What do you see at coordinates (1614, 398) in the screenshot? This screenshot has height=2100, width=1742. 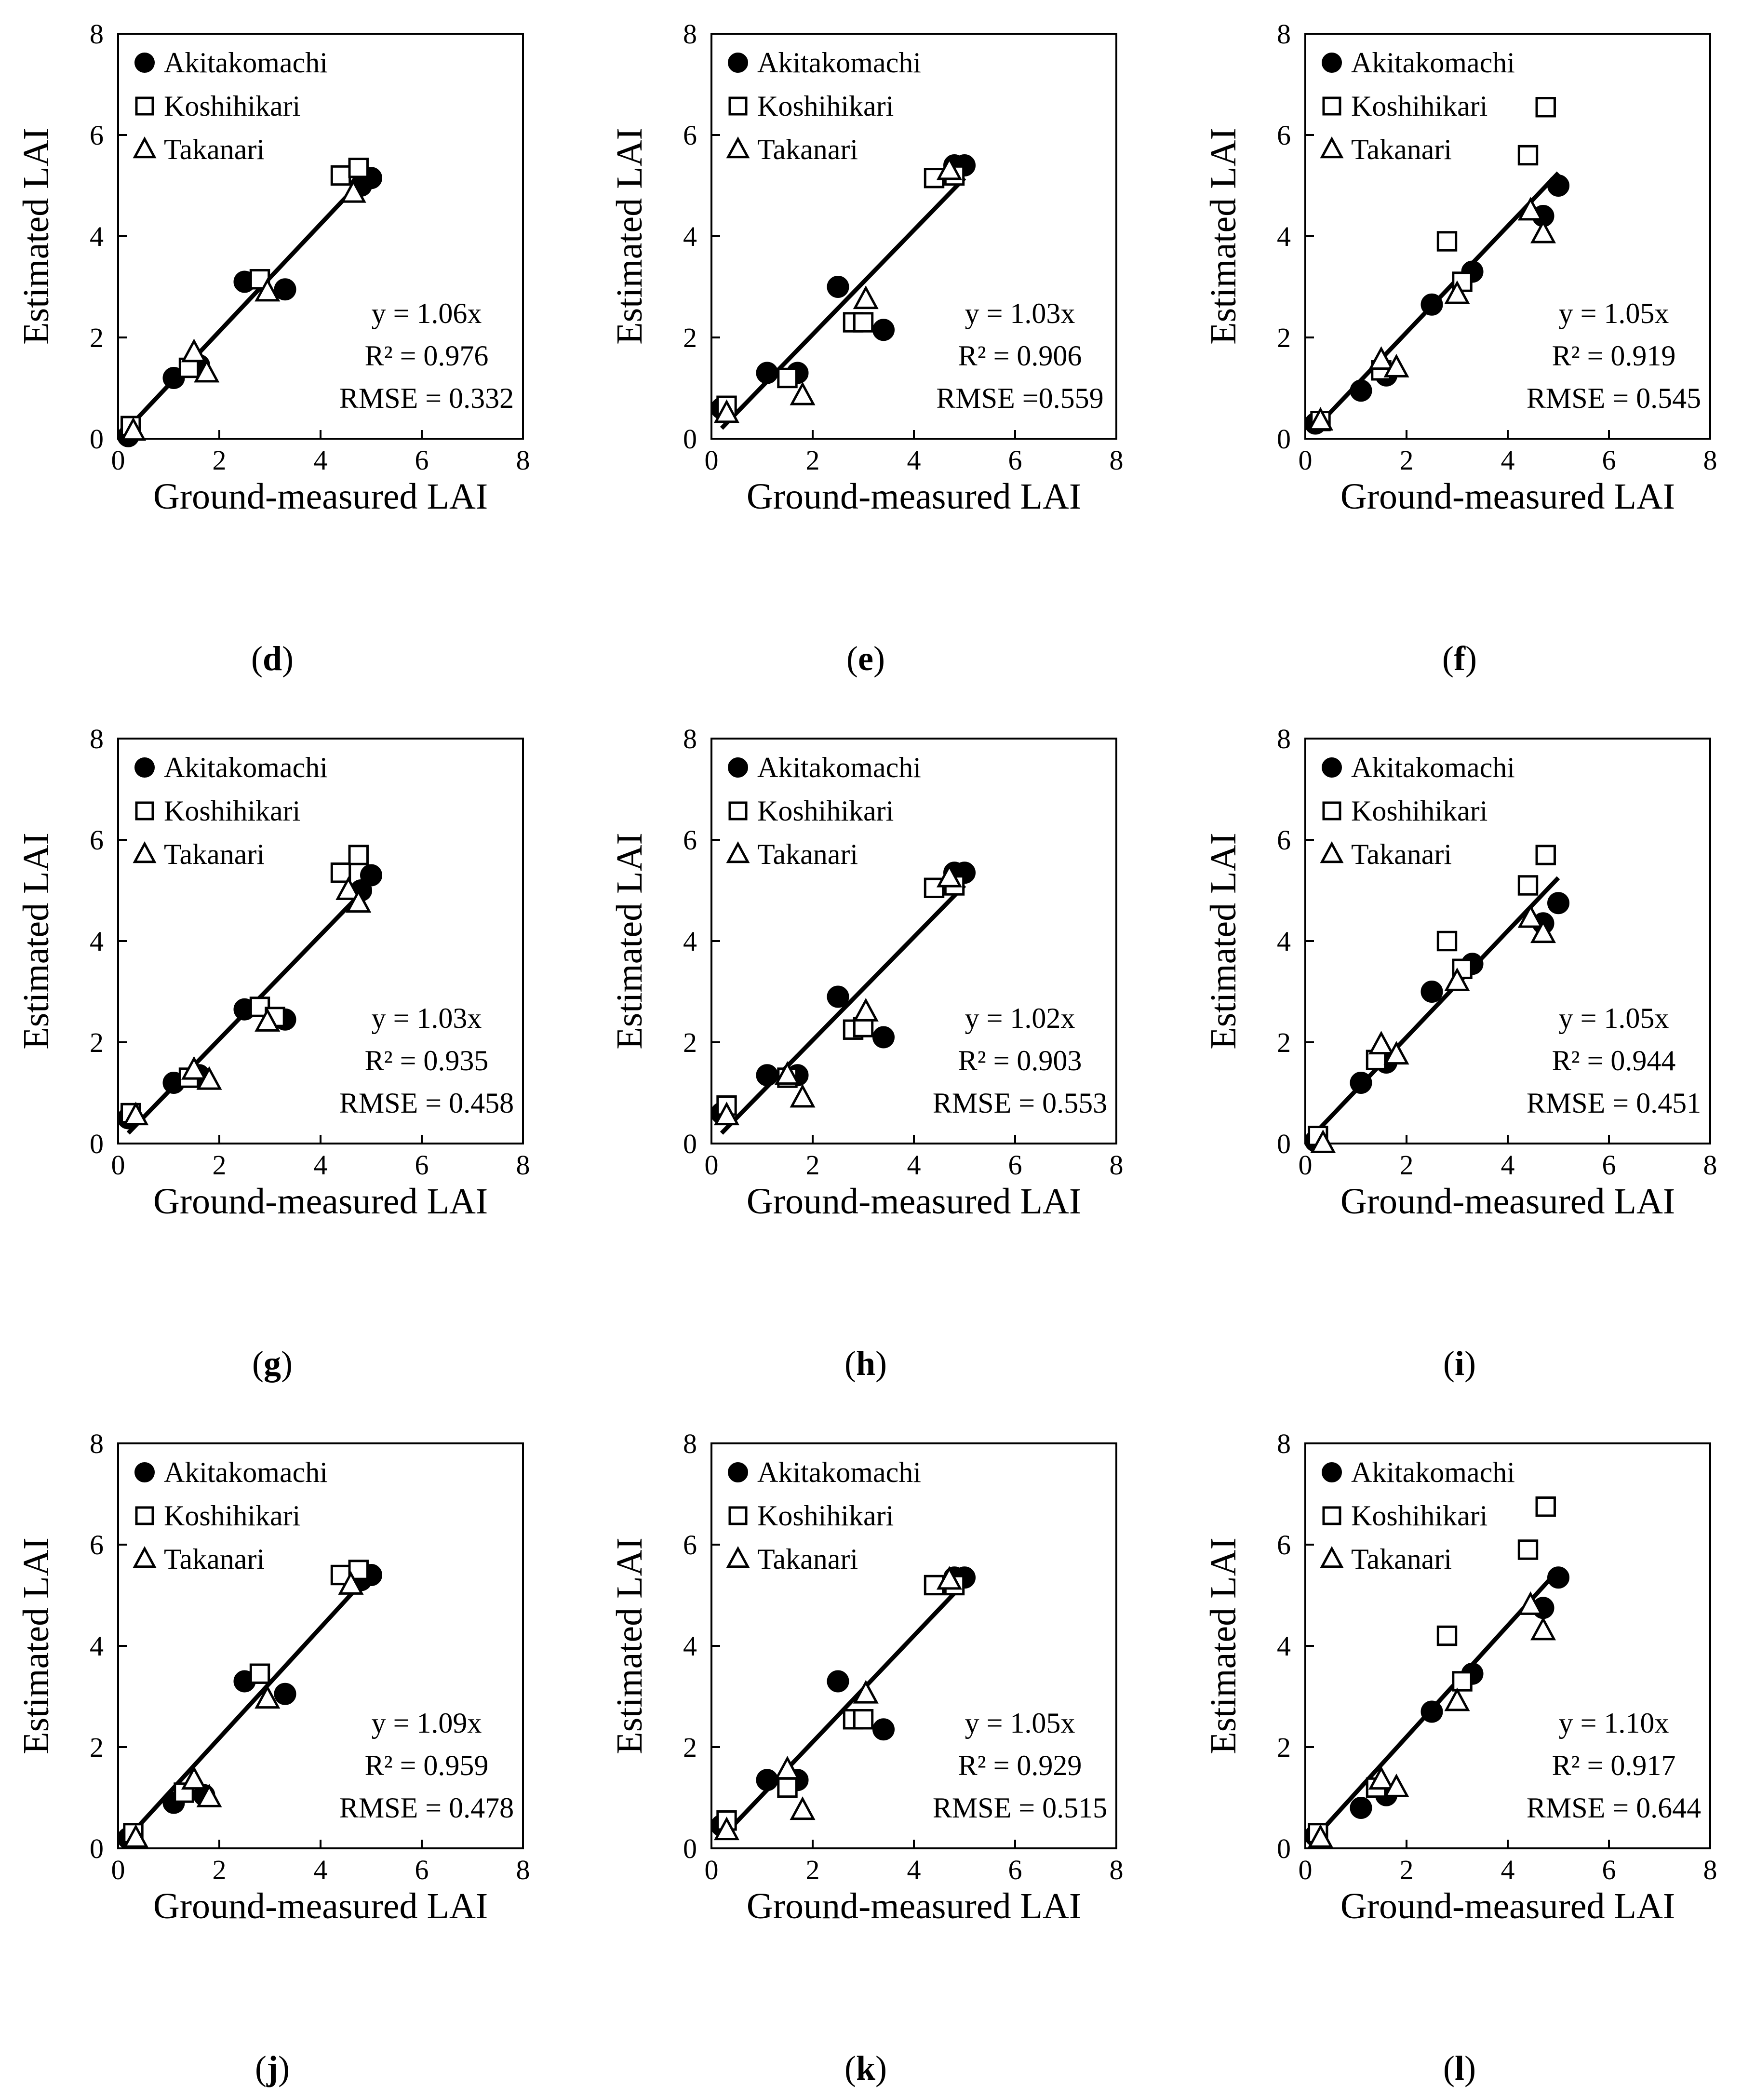 I see `fit-annotation: RMSE = 0.545` at bounding box center [1614, 398].